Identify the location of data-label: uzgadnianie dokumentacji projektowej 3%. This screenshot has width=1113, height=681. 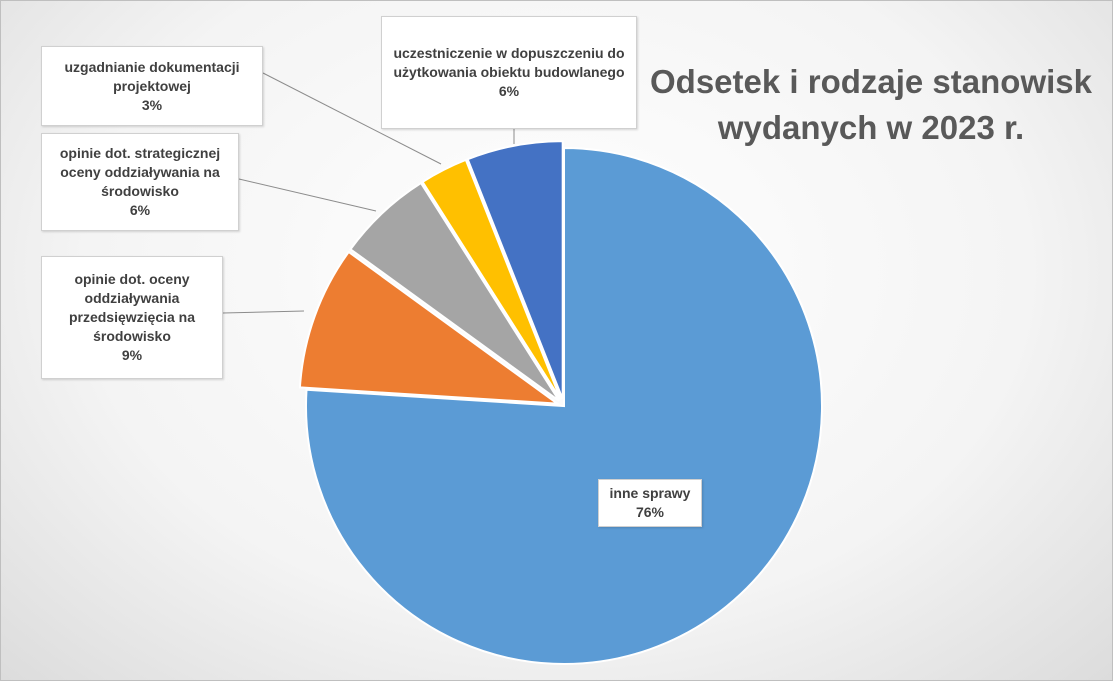
(152, 86).